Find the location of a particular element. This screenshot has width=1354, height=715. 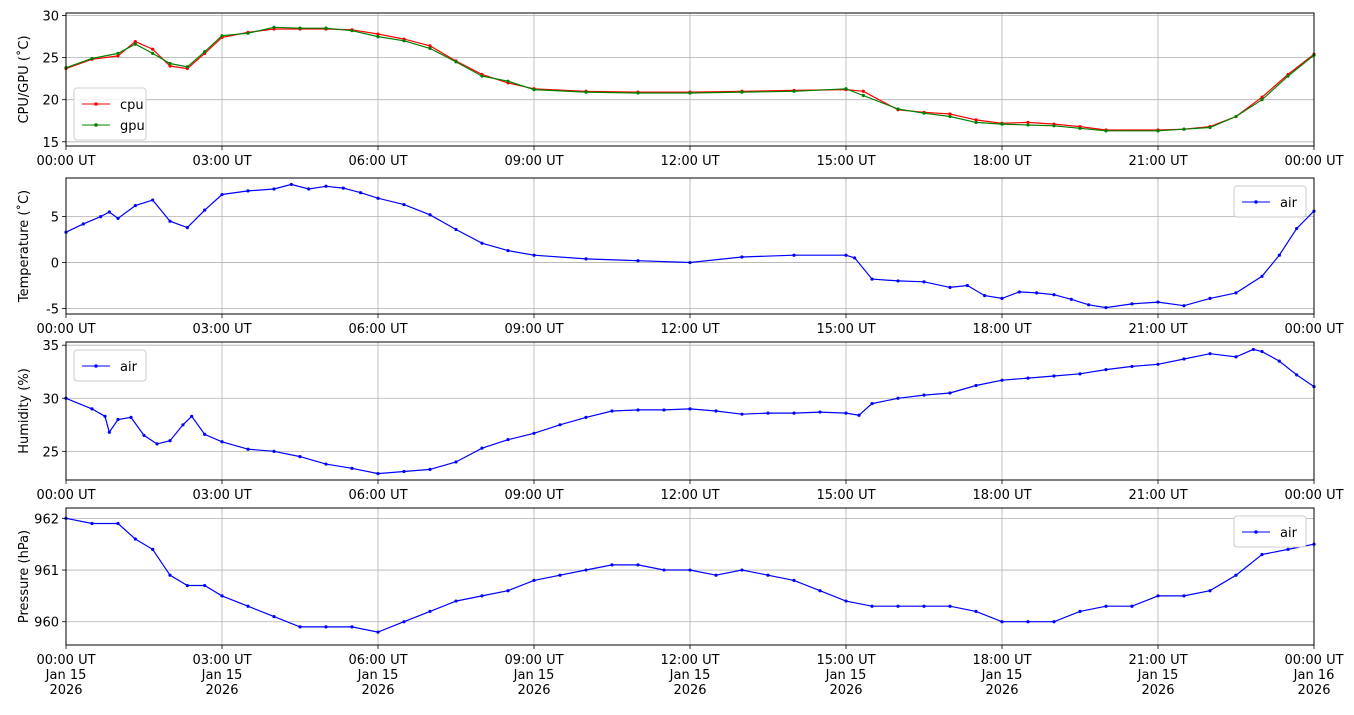

y-tick-label: 0 is located at coordinates (55, 264).